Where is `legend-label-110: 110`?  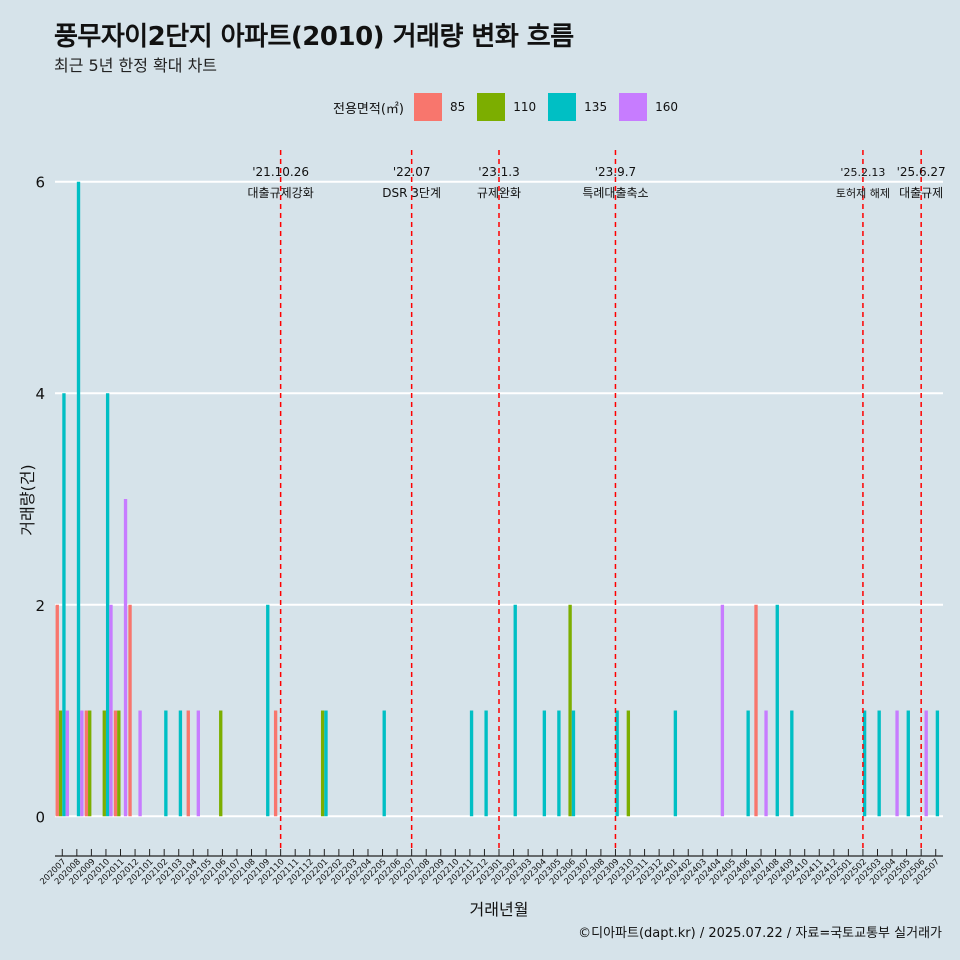 legend-label-110: 110 is located at coordinates (525, 107).